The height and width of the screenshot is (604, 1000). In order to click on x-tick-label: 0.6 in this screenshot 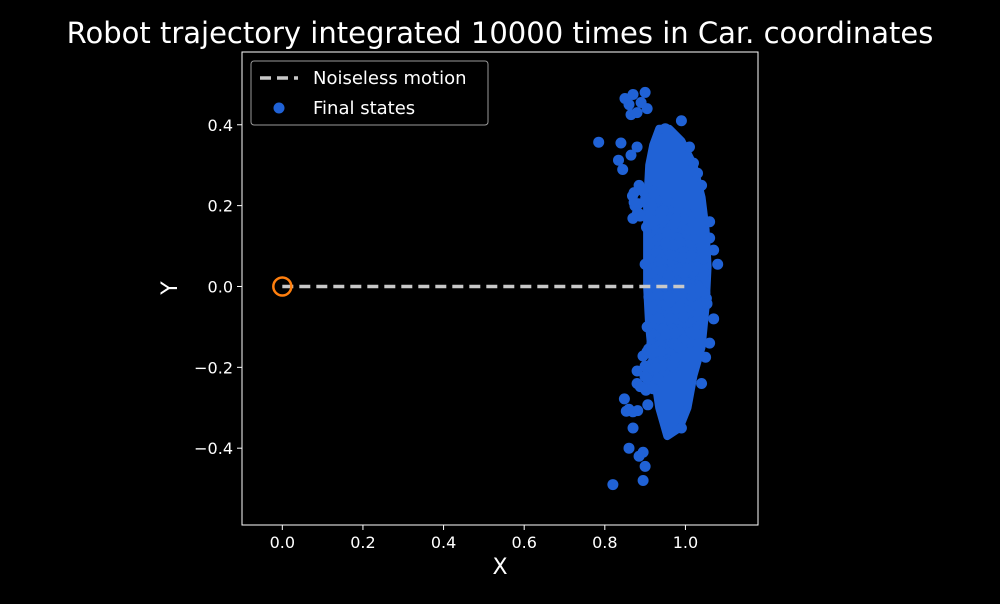, I will do `click(523, 542)`.